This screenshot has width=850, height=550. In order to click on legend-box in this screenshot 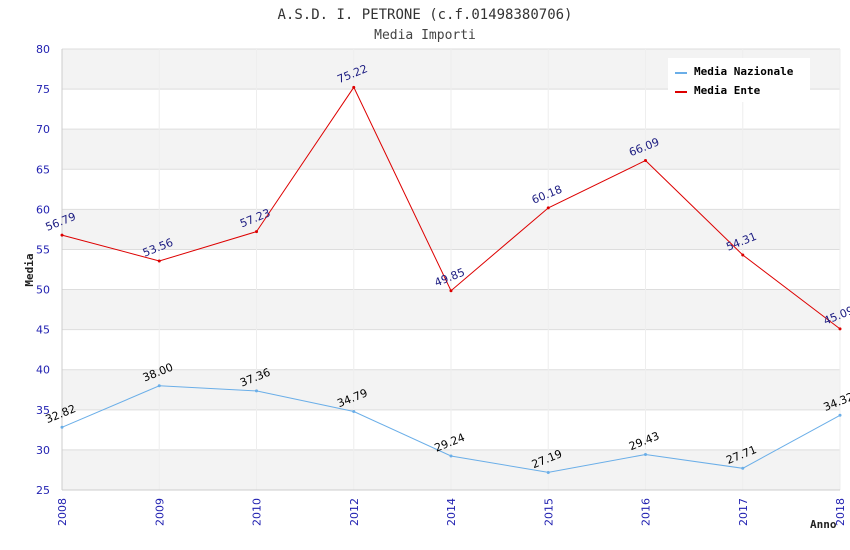, I will do `click(739, 80)`.